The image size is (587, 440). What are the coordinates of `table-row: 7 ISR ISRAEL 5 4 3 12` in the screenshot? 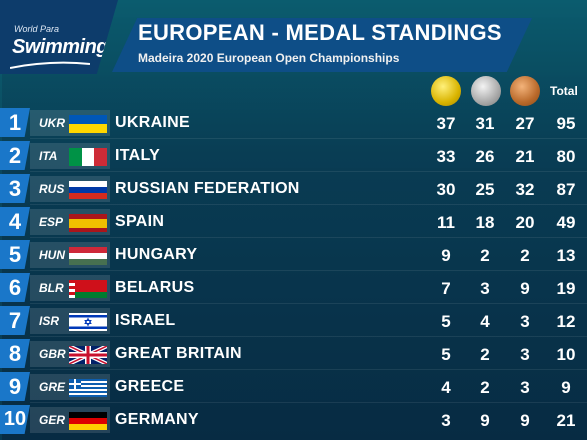 It's located at (293, 321).